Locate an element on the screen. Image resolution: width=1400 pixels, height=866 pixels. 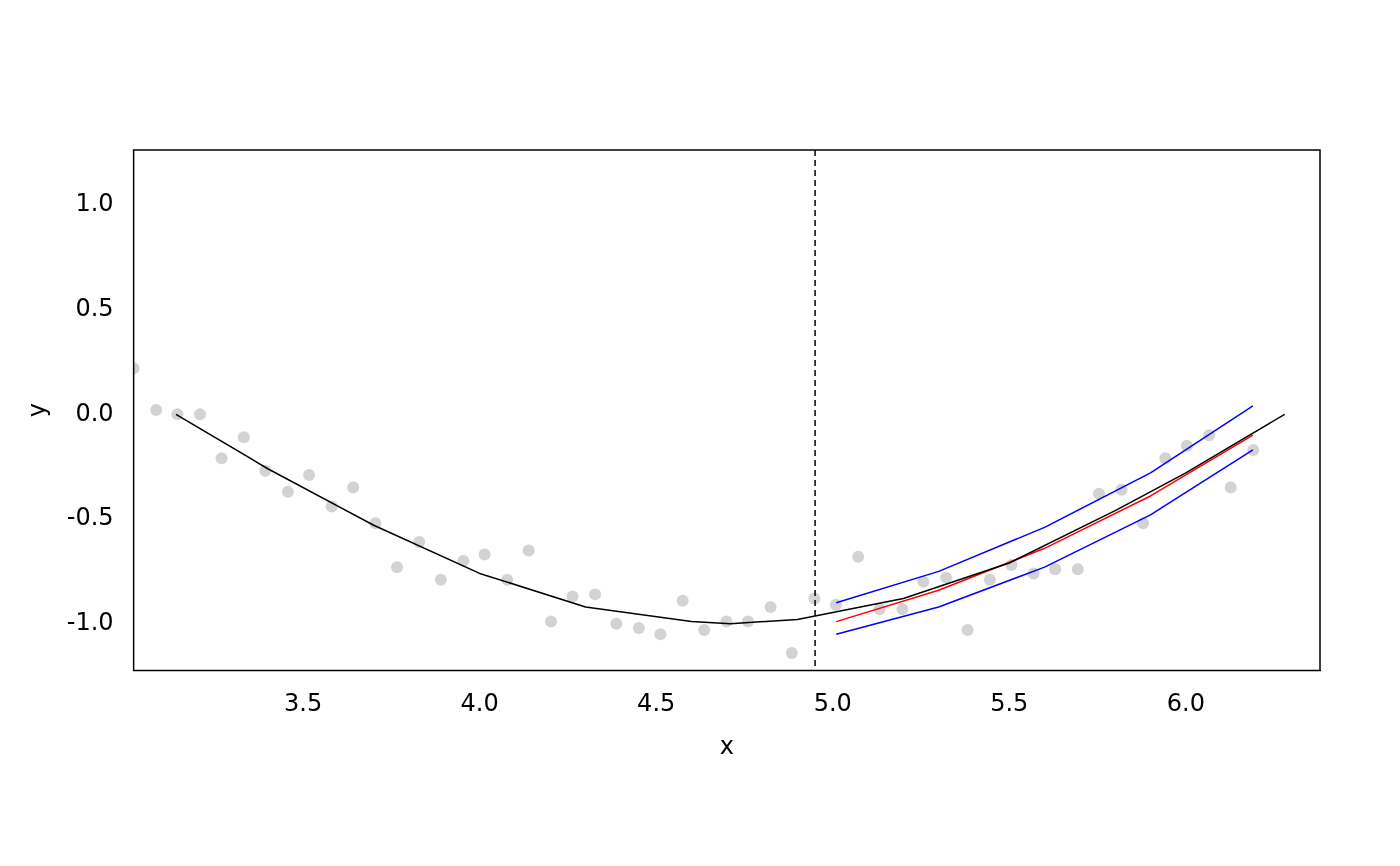
x-axis-title: x is located at coordinates (726, 745).